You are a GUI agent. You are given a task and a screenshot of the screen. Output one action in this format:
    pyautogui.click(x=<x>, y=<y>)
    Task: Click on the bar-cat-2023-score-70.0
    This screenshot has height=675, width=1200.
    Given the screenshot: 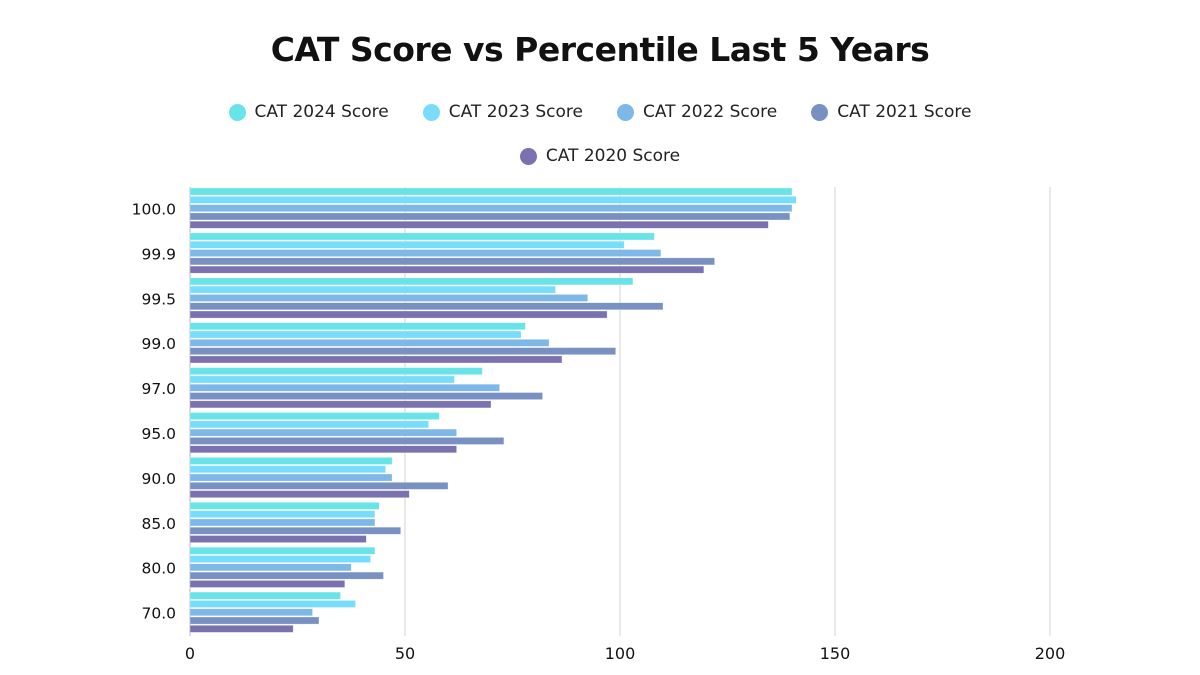 What is the action you would take?
    pyautogui.click(x=272, y=604)
    